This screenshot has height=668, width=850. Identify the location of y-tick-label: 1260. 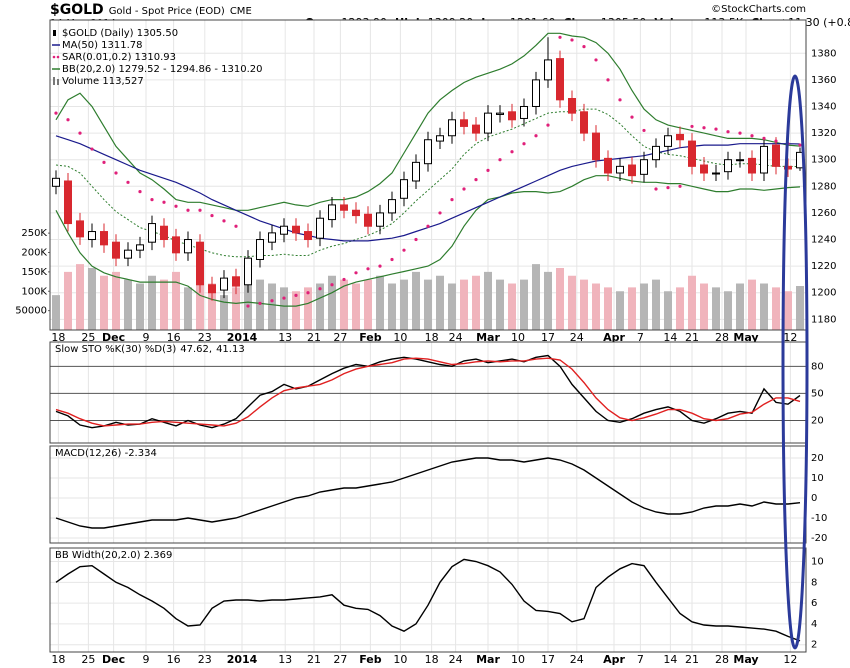
(823, 213).